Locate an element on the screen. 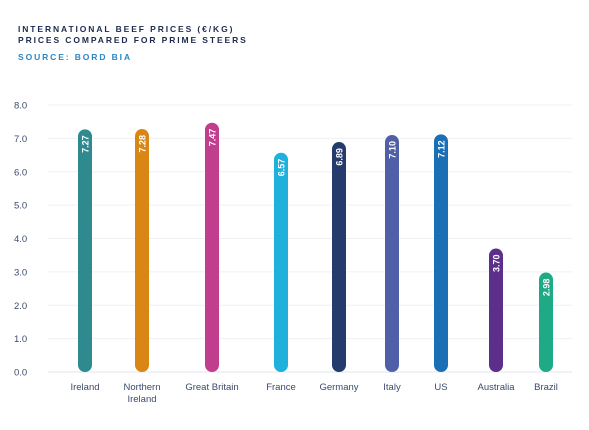 This screenshot has width=589, height=430. x-tick-label: Germany is located at coordinates (338, 387).